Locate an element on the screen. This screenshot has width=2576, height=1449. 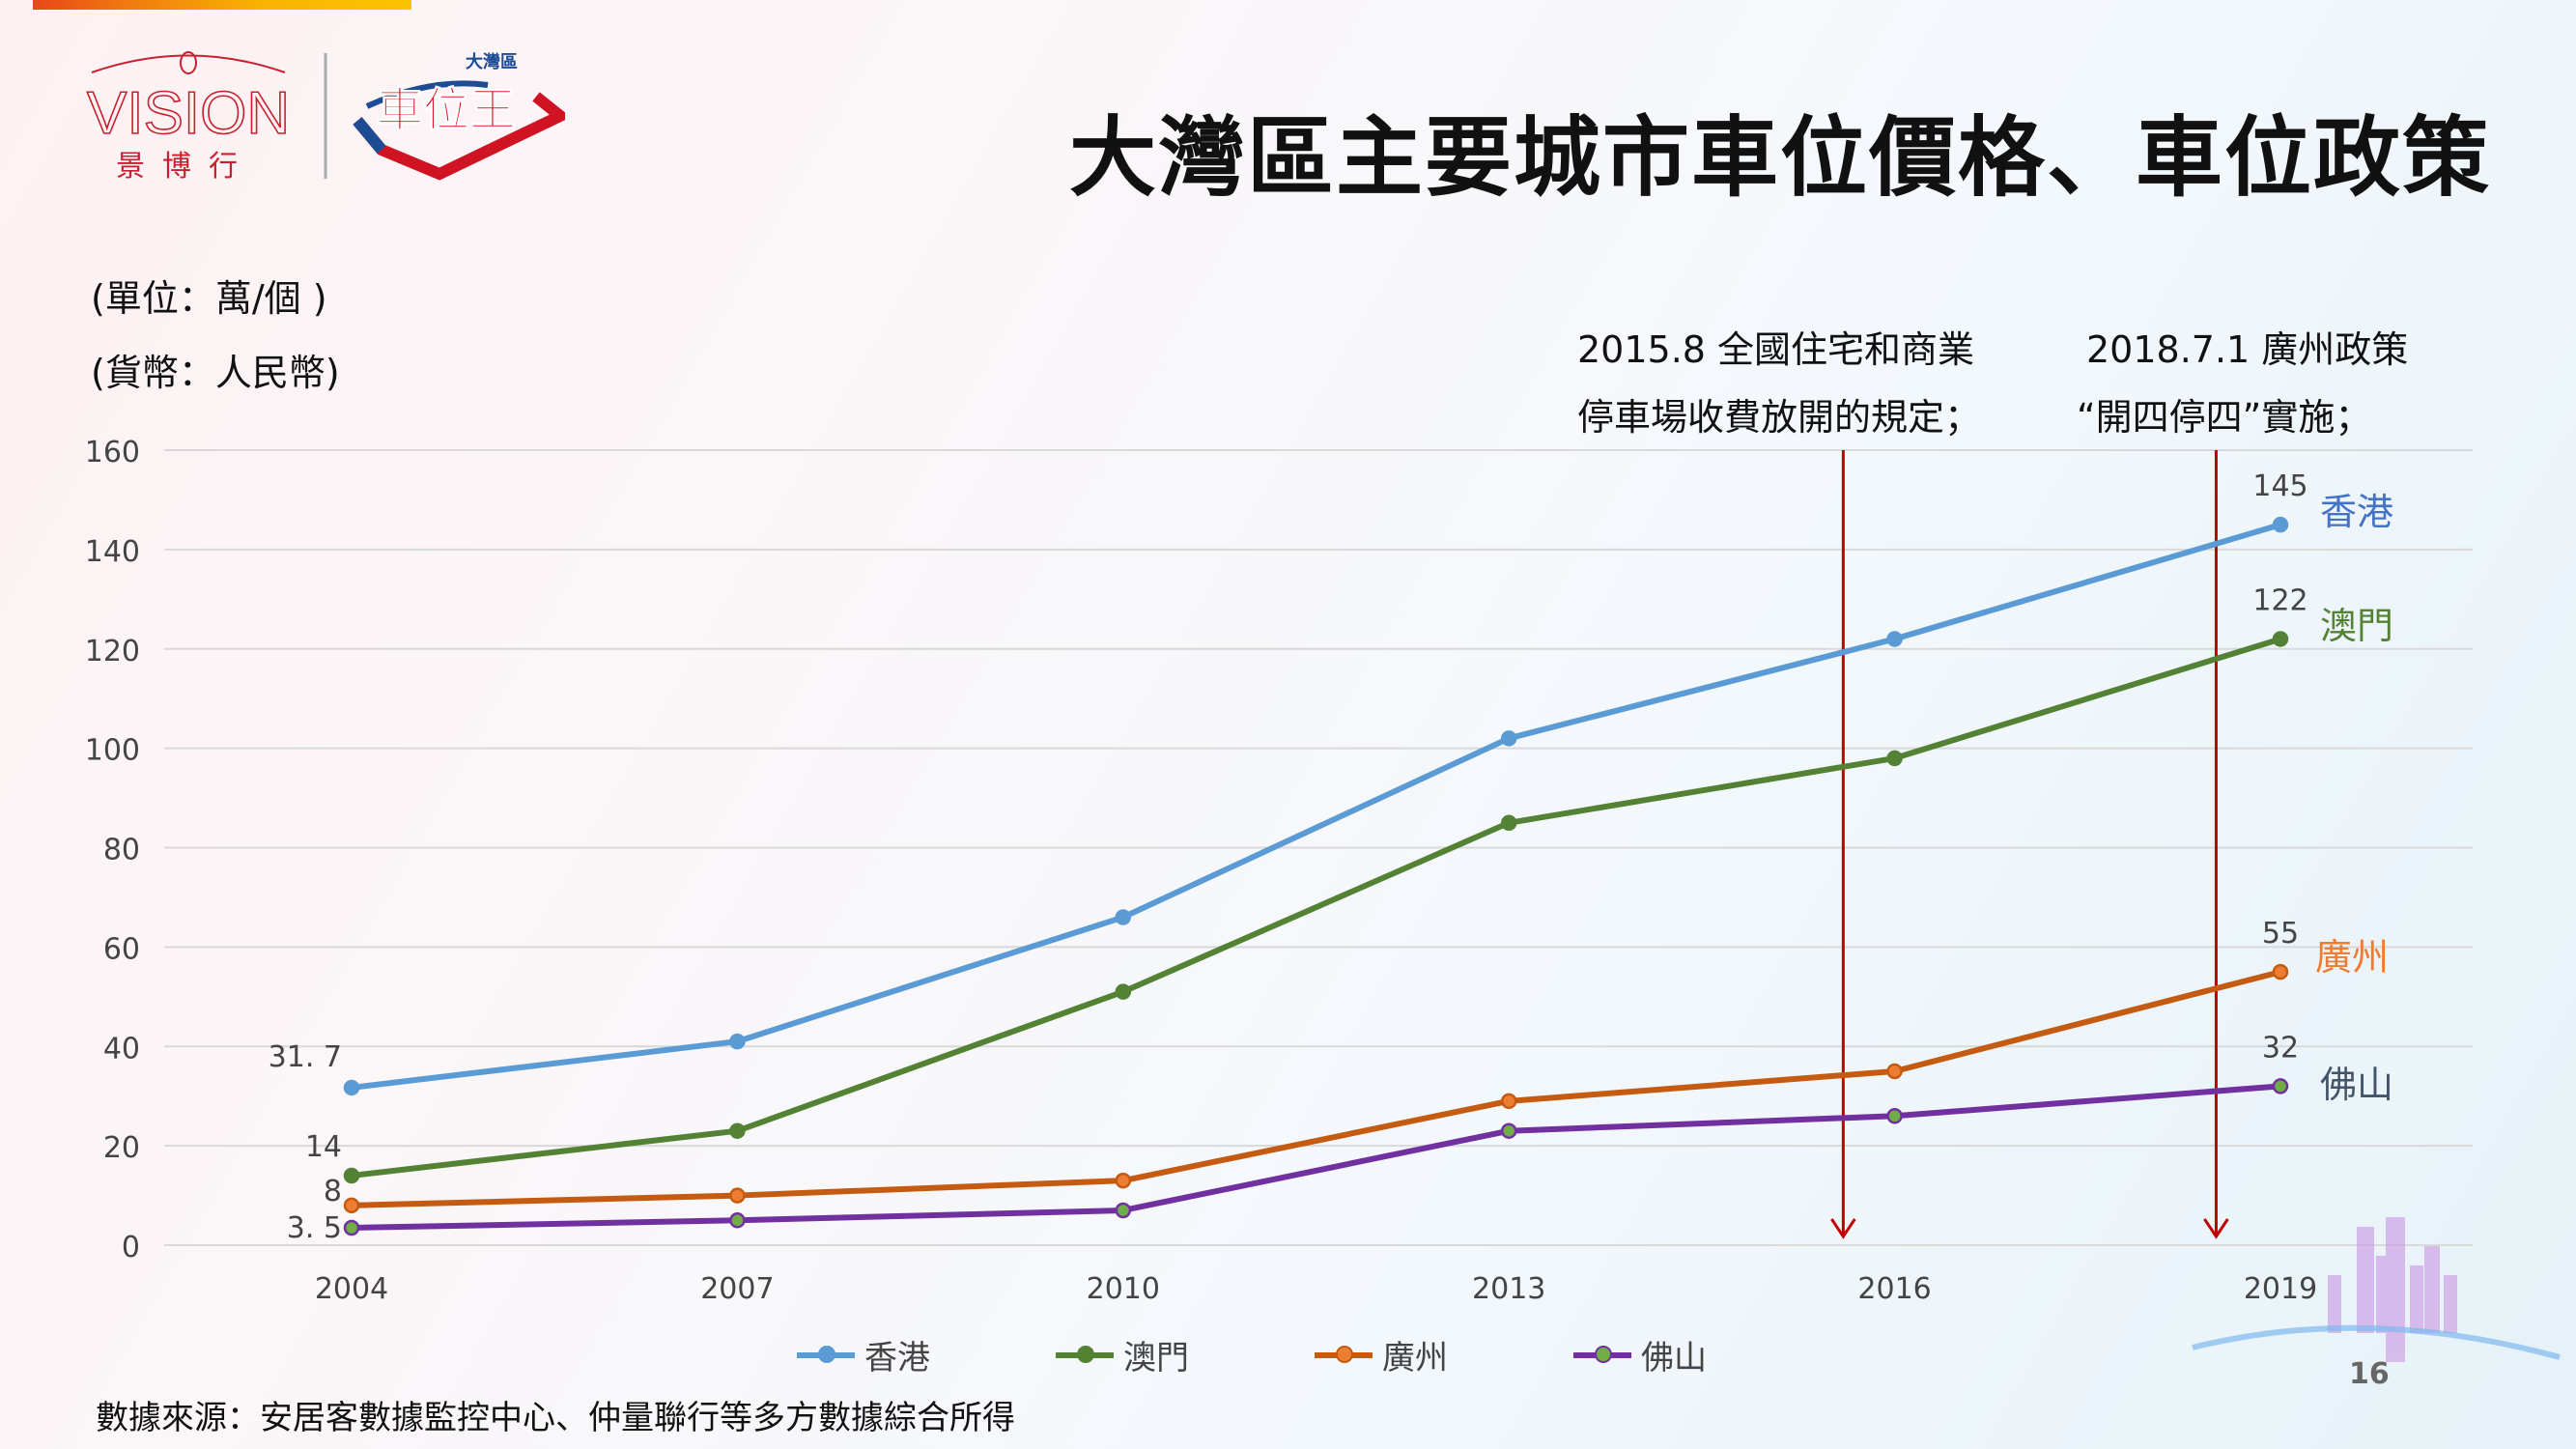
x-tick-label: 2004 is located at coordinates (351, 1289).